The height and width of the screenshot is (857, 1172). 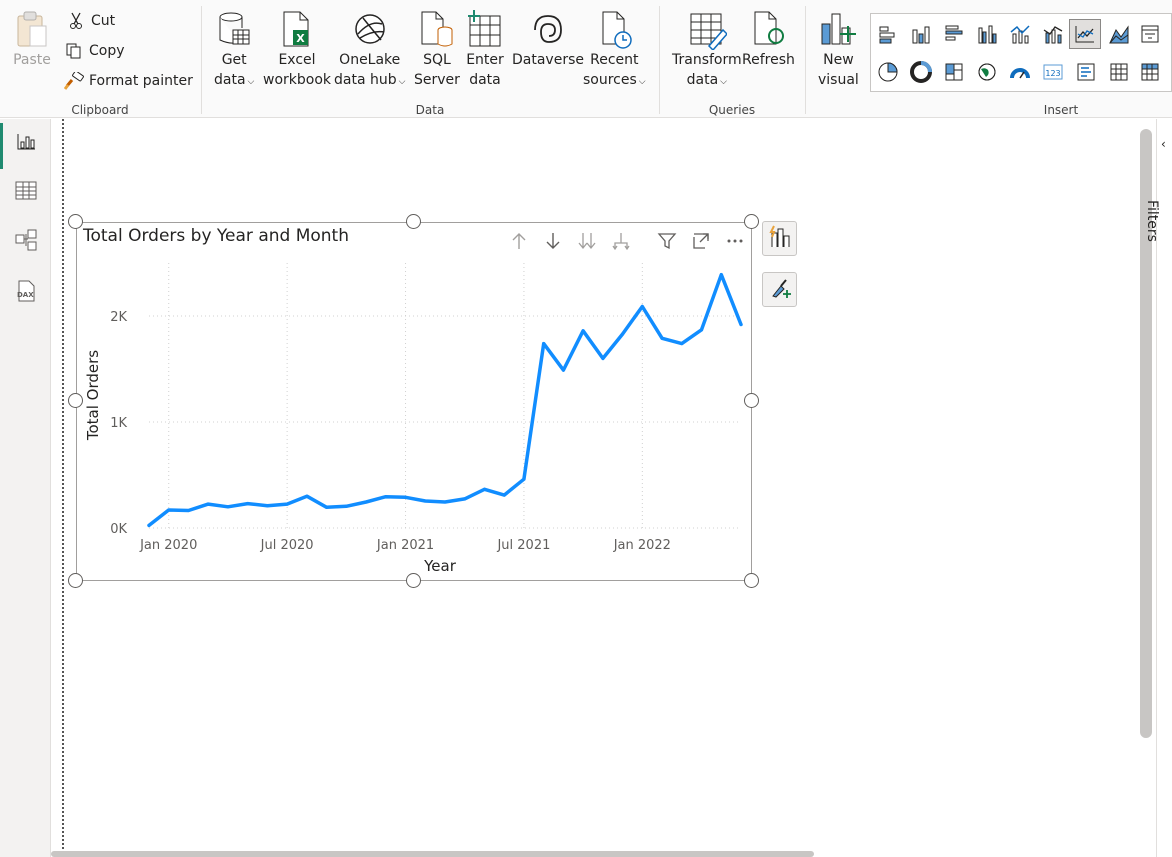 What do you see at coordinates (234, 51) in the screenshot?
I see `get-data-button: Get data ⌵` at bounding box center [234, 51].